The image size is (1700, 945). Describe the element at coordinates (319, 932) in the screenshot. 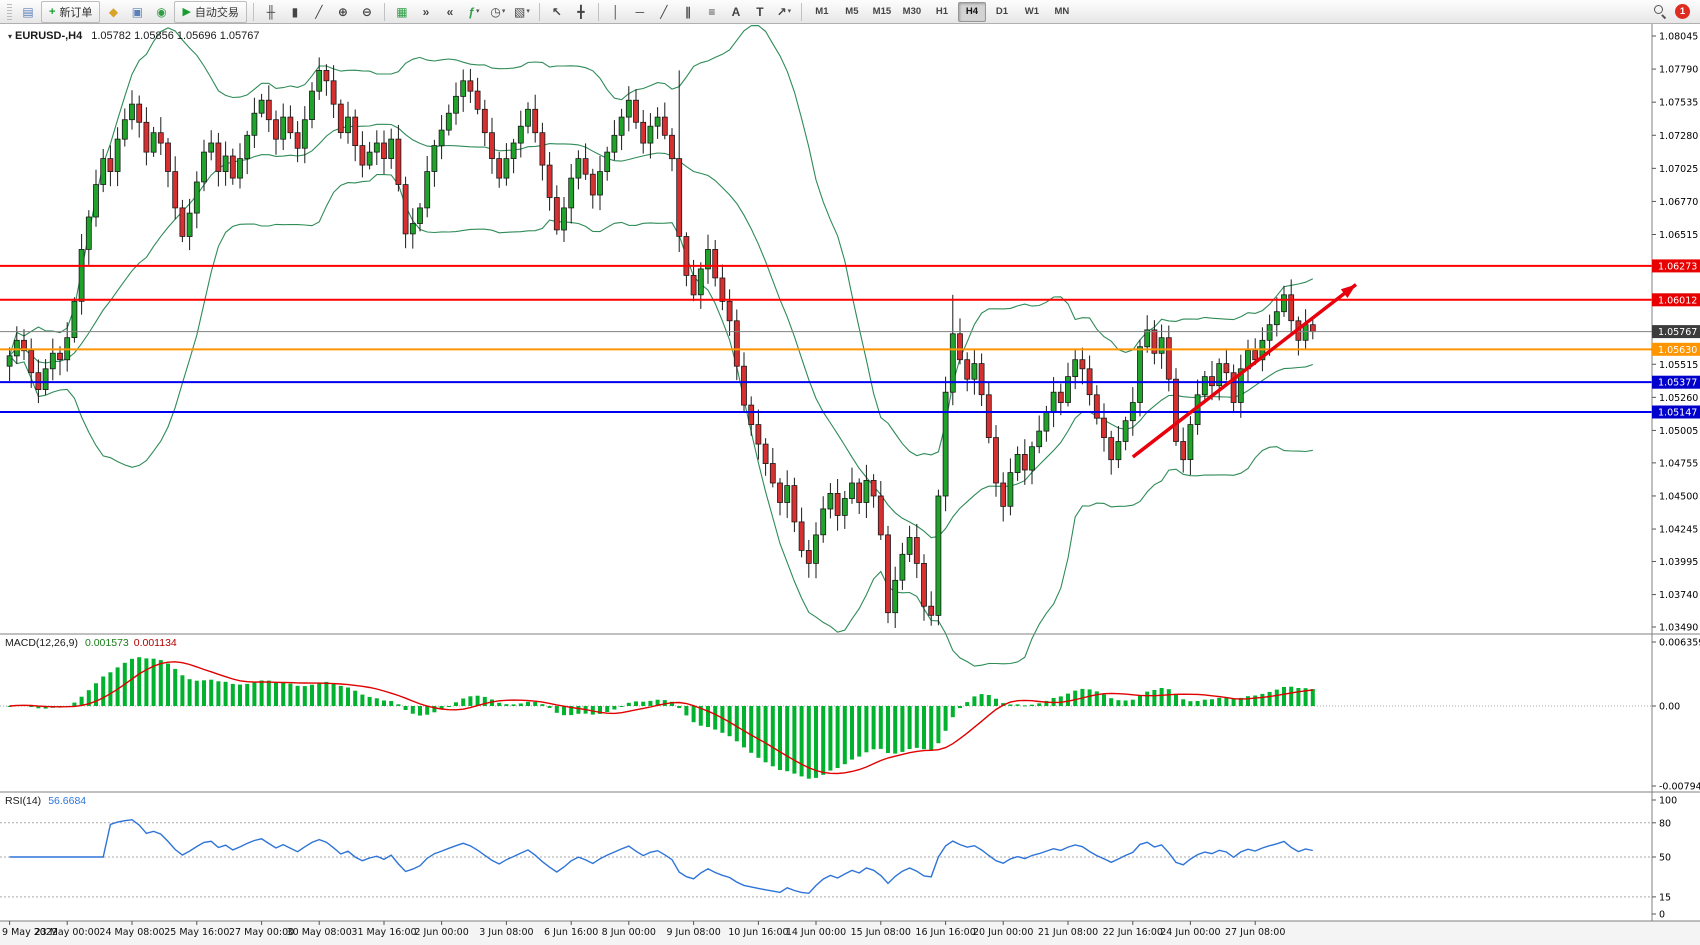

I see `svg-text: 30 May 08:00` at that location.